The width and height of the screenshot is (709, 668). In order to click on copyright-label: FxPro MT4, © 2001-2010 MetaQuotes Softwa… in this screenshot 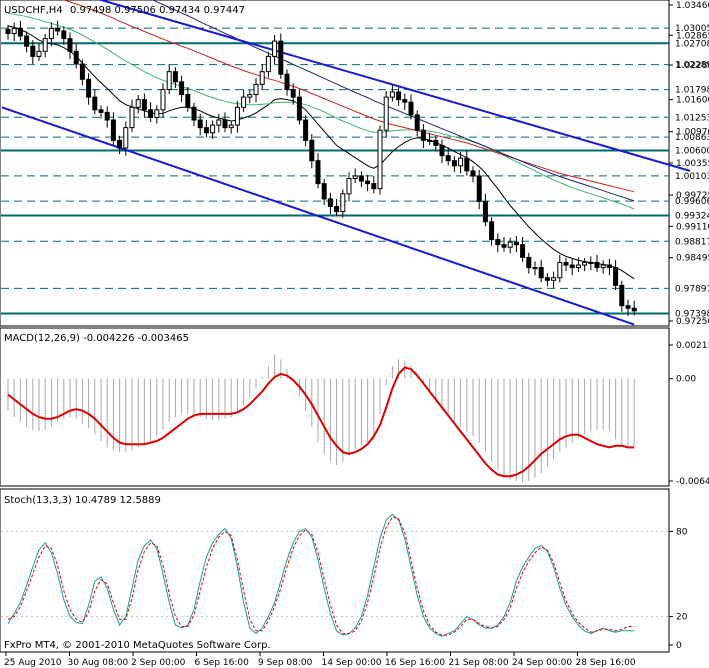, I will do `click(137, 645)`.